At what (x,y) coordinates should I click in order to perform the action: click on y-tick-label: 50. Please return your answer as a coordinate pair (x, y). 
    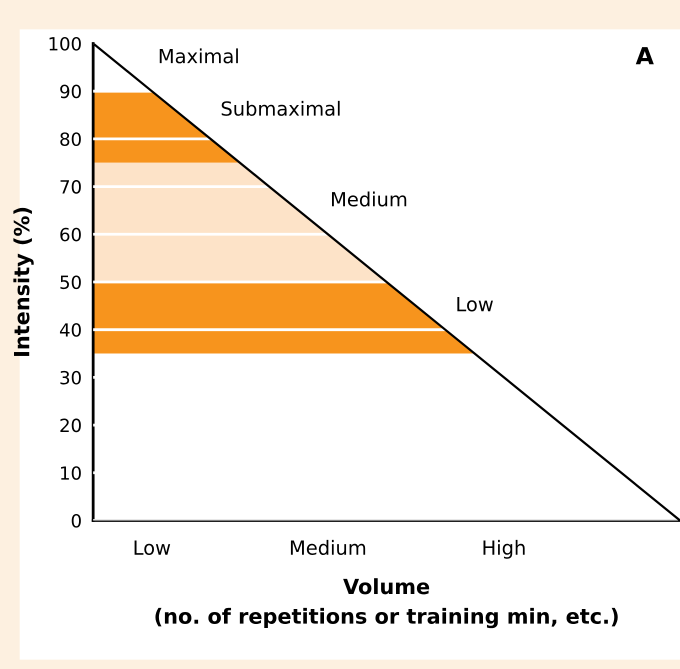
    Looking at the image, I should click on (70, 282).